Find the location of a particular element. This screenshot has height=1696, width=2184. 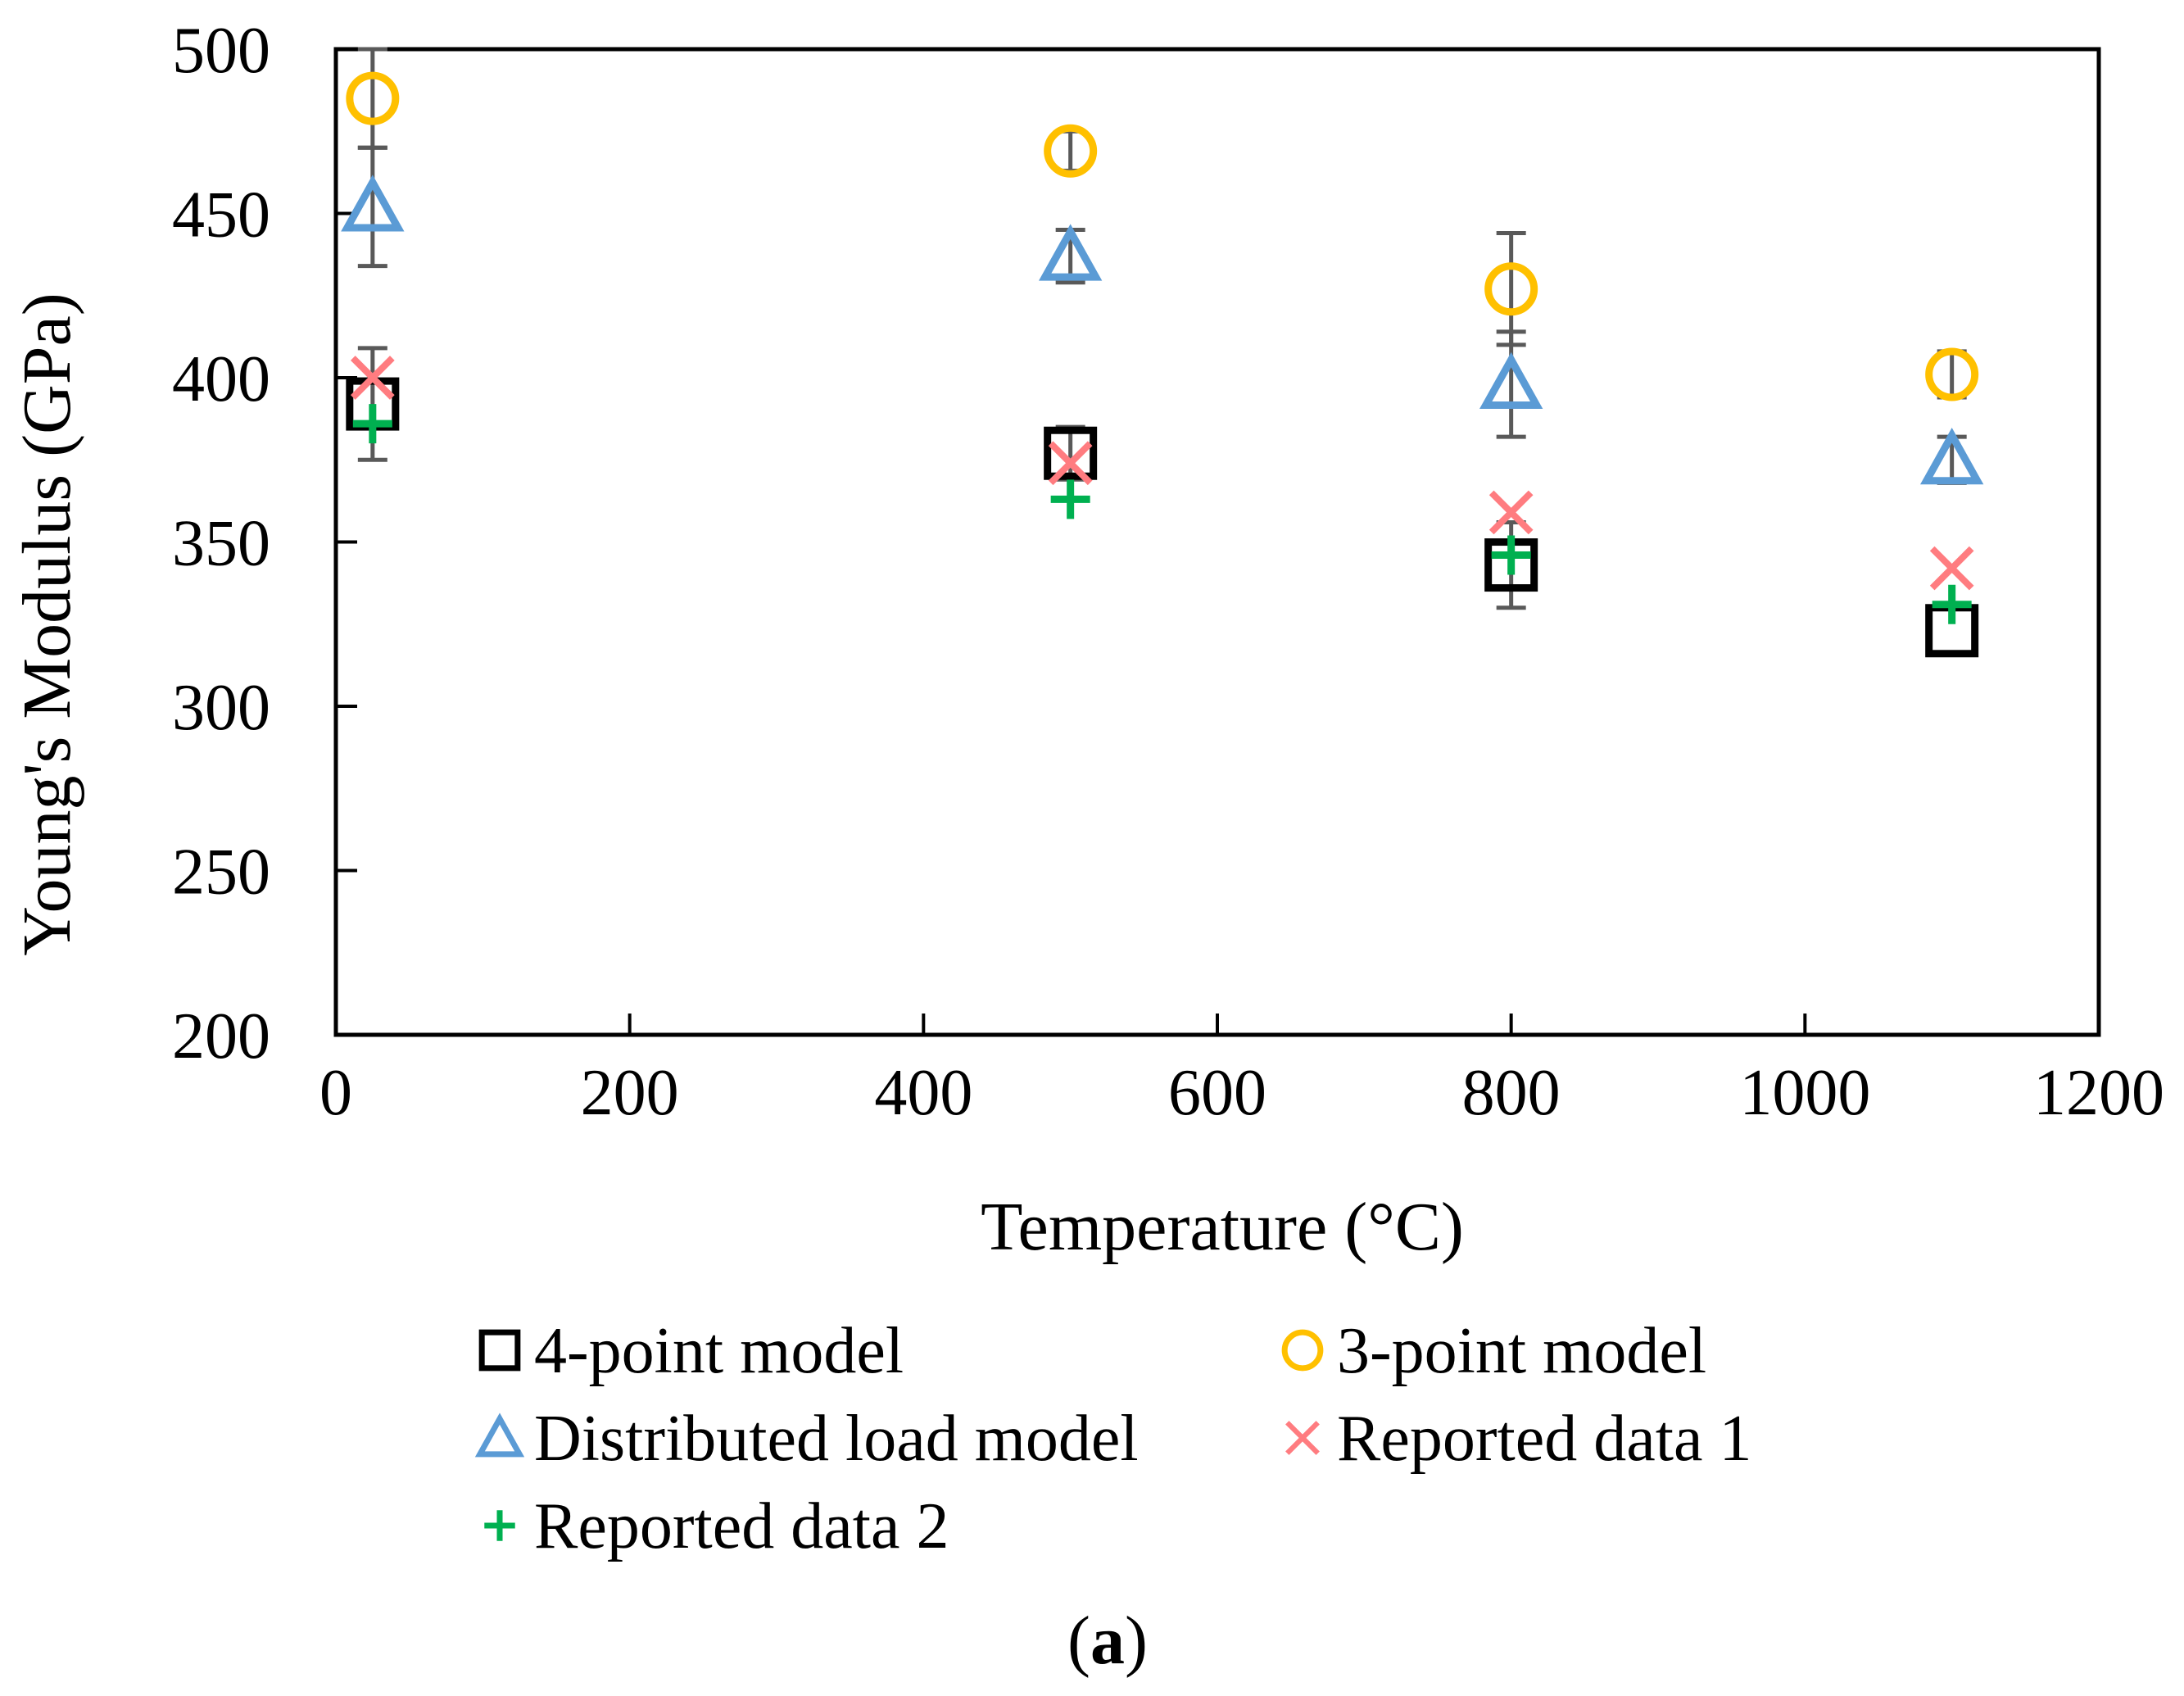

y-tick-label: 450 is located at coordinates (221, 215).